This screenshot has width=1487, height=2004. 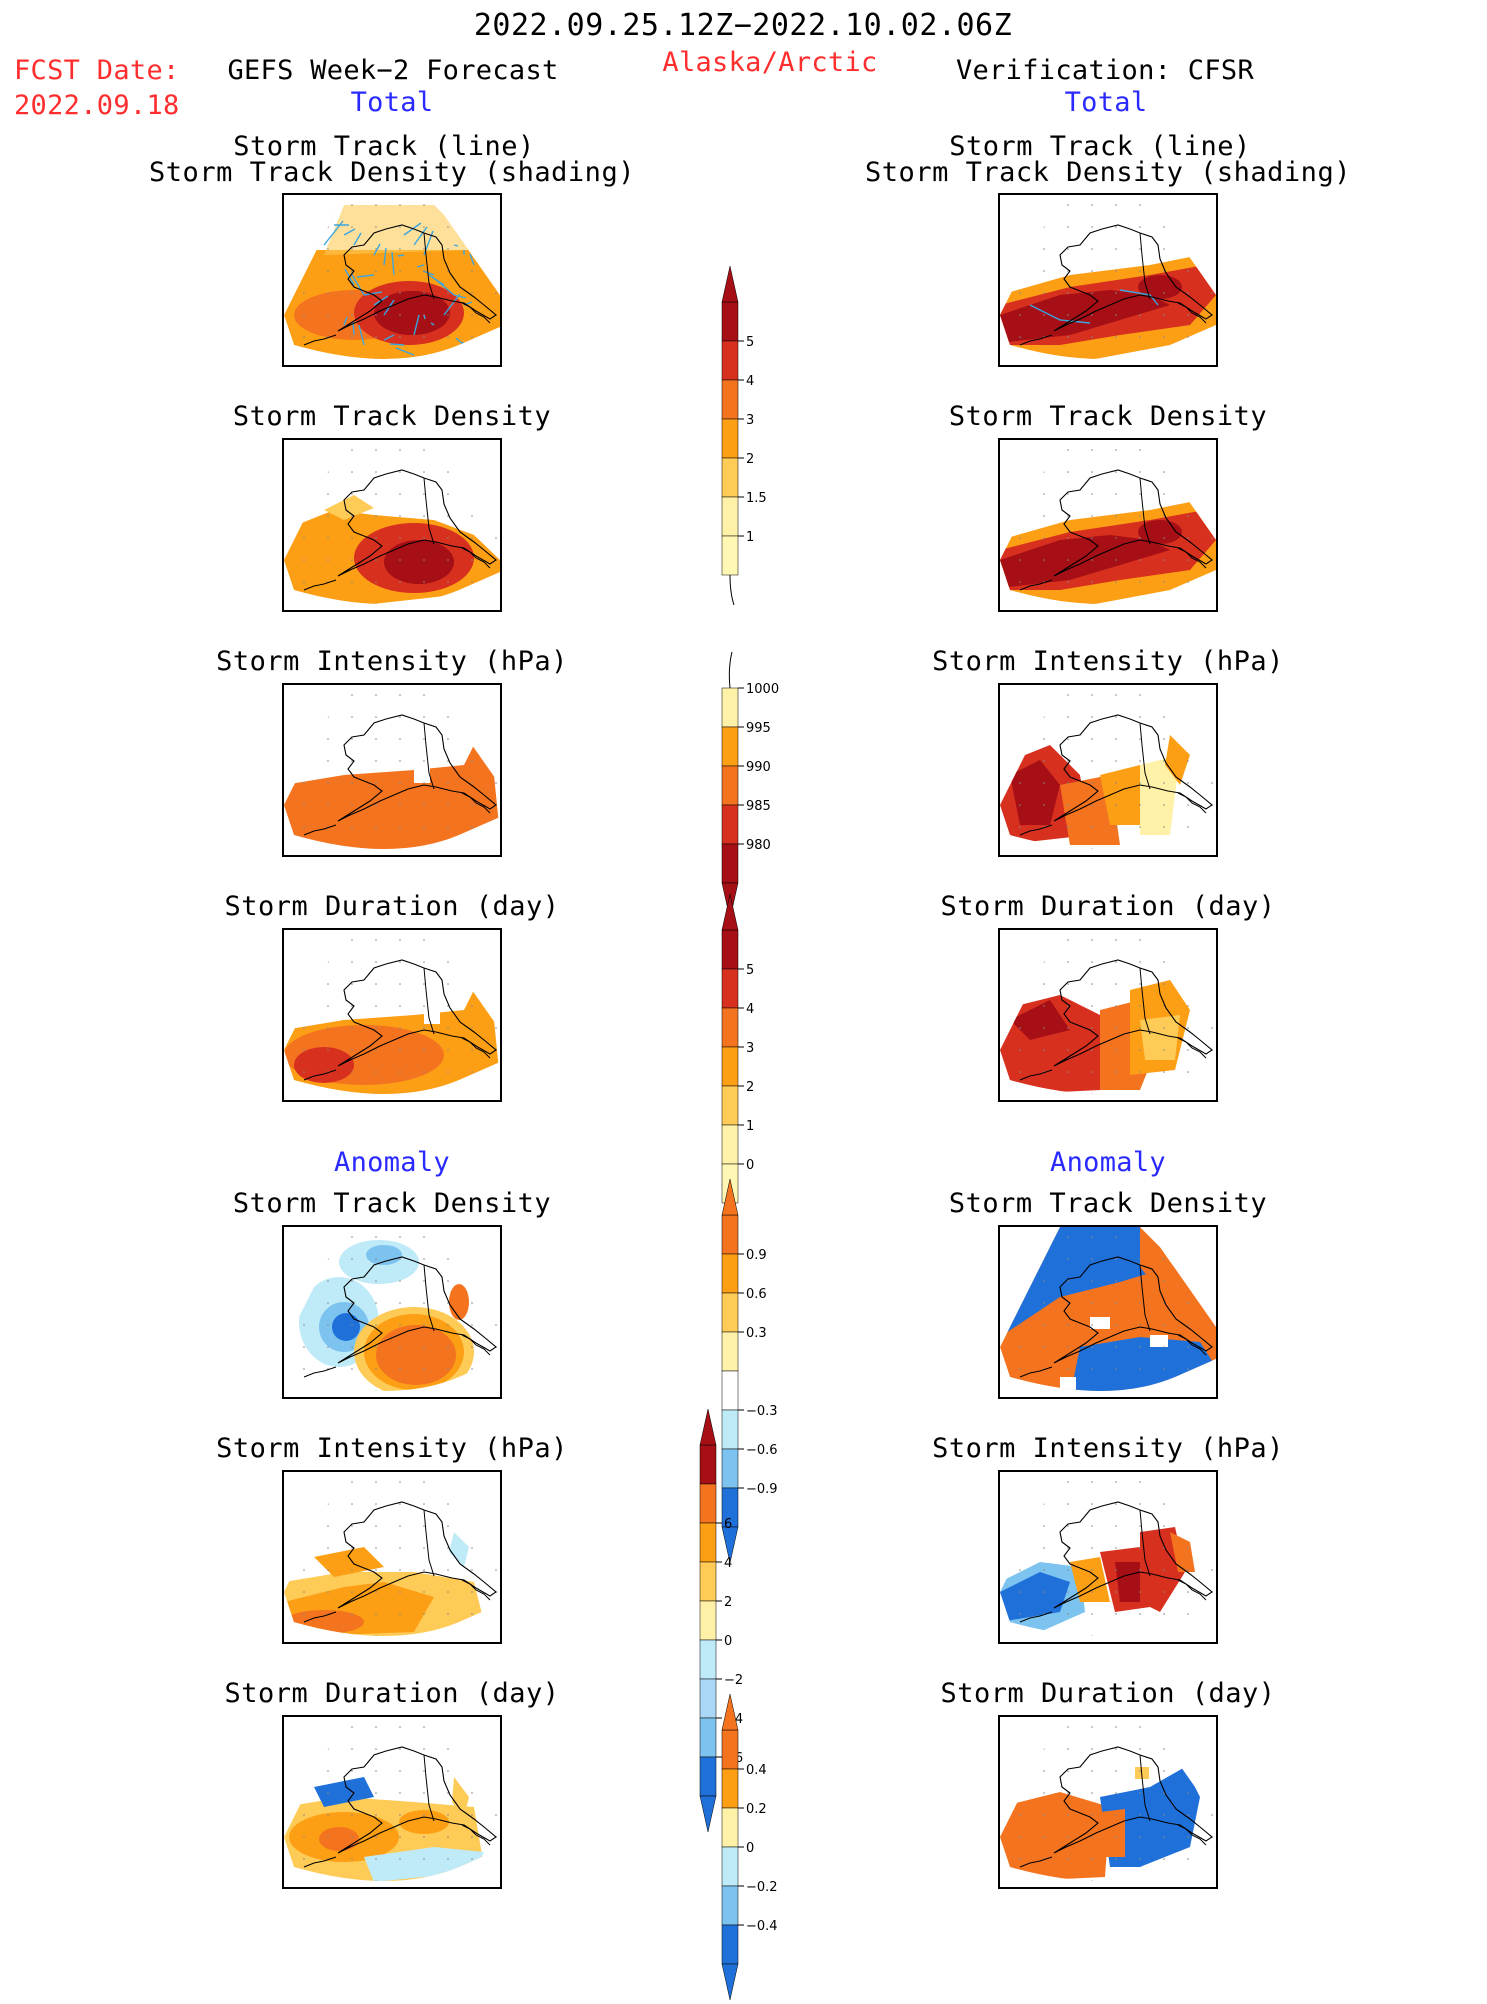 I want to click on left-intensity-title: Storm Intensity (hPa), so click(x=392, y=661).